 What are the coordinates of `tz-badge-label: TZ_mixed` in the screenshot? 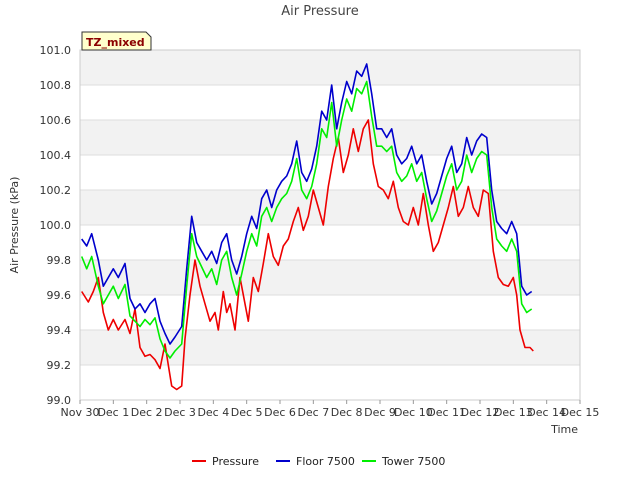 It's located at (115, 42).